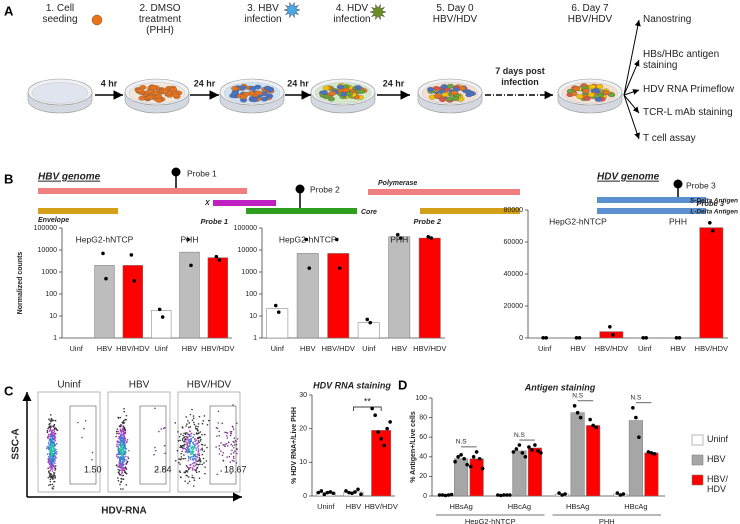  What do you see at coordinates (677, 348) in the screenshot?
I see `x-tick-label: HBV` at bounding box center [677, 348].